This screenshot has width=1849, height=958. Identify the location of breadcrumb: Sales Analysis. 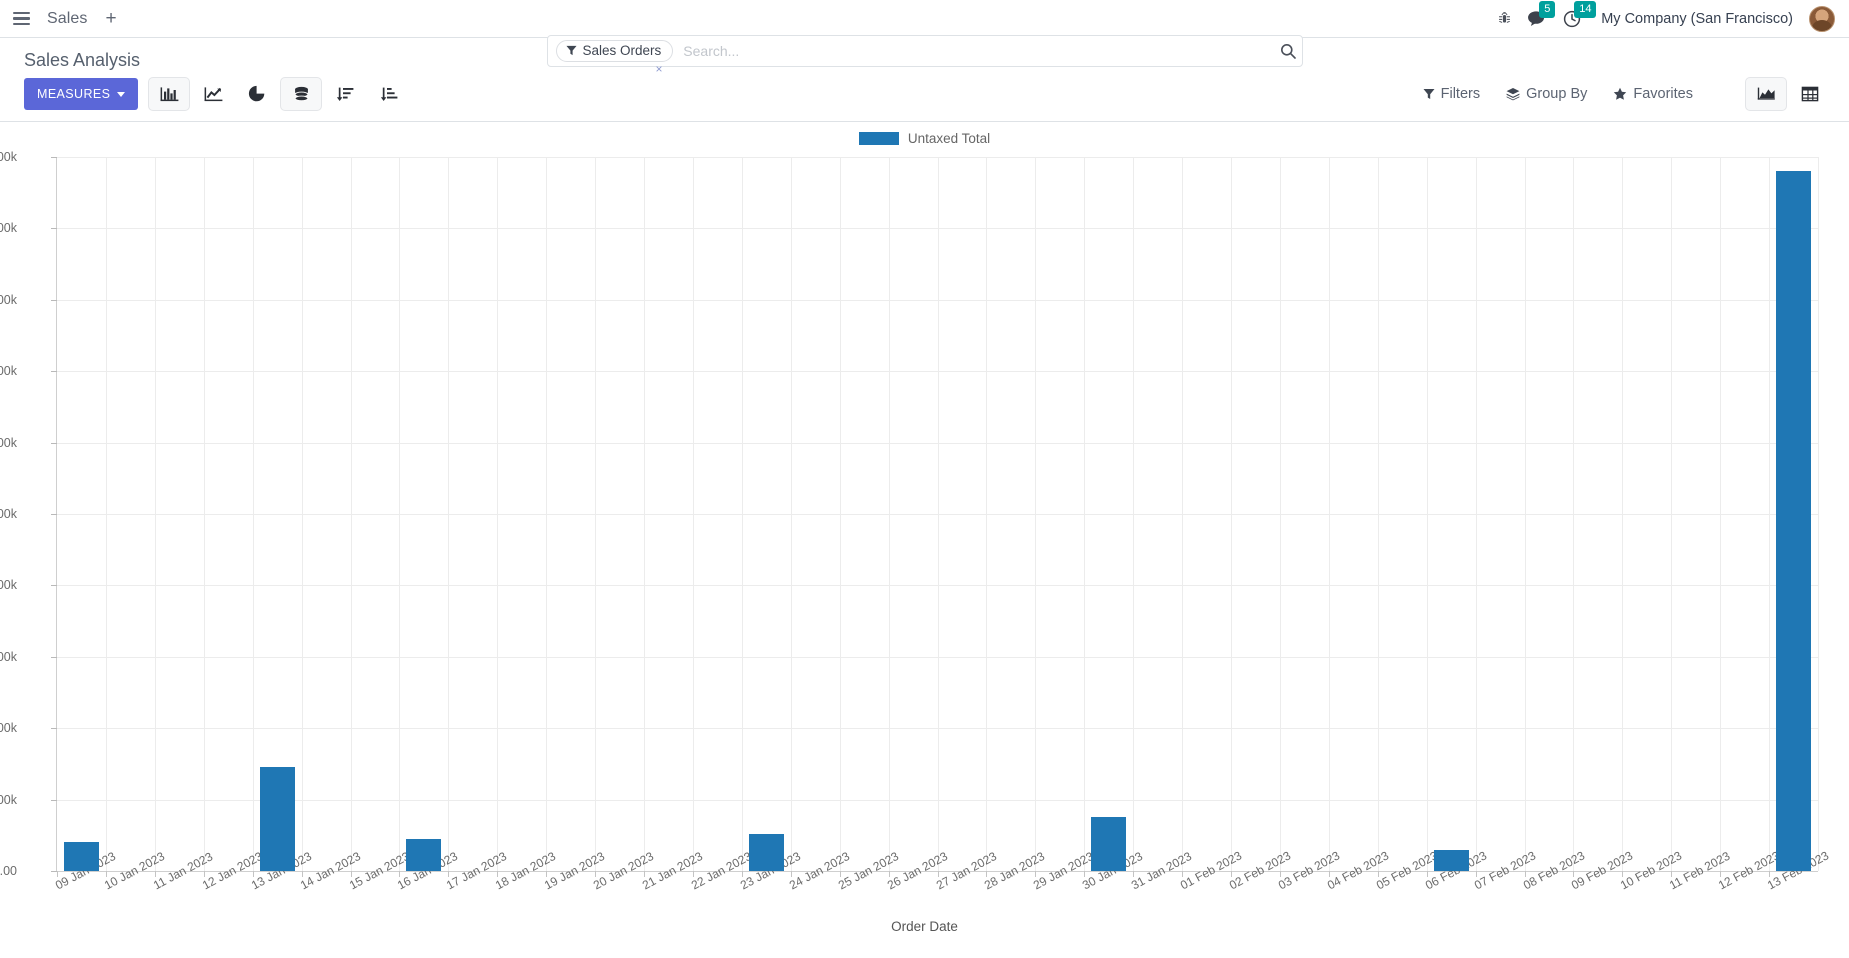
(924, 57).